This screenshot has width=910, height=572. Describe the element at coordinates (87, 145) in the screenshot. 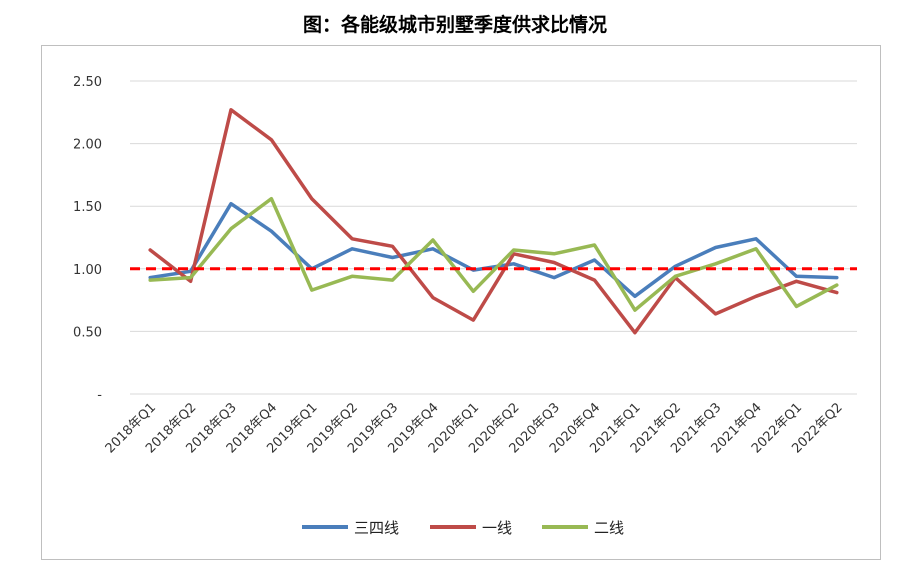

I see `y-tick-label: 2.00` at that location.